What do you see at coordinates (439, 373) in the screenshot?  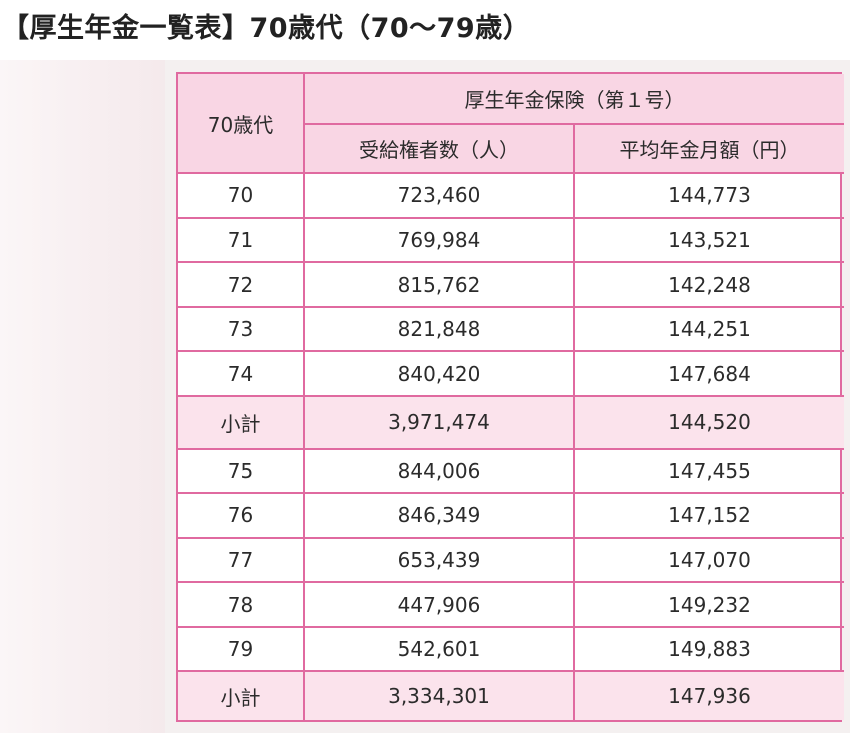 I see `recipients-cell: 840,420` at bounding box center [439, 373].